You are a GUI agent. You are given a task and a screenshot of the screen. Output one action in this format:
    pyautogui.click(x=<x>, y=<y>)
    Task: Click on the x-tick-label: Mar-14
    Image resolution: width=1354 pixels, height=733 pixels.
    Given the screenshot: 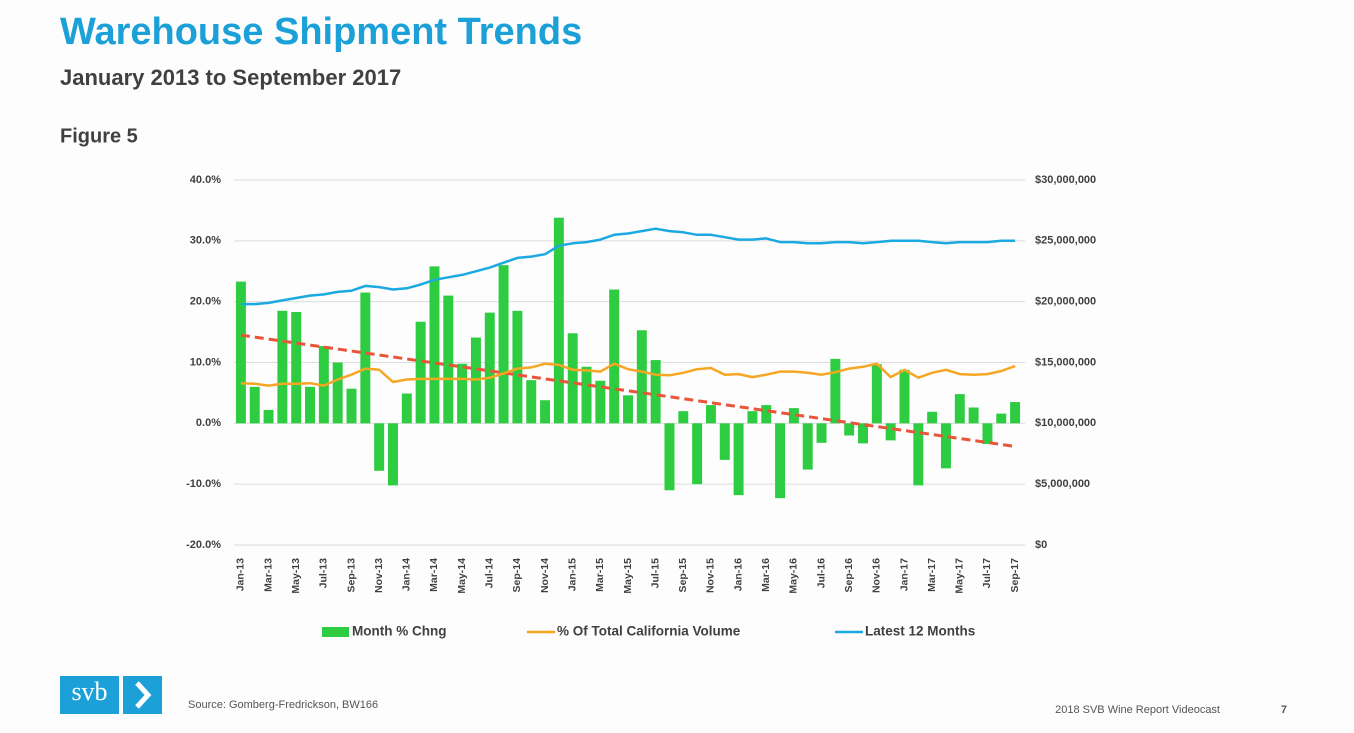 What is the action you would take?
    pyautogui.click(x=434, y=575)
    